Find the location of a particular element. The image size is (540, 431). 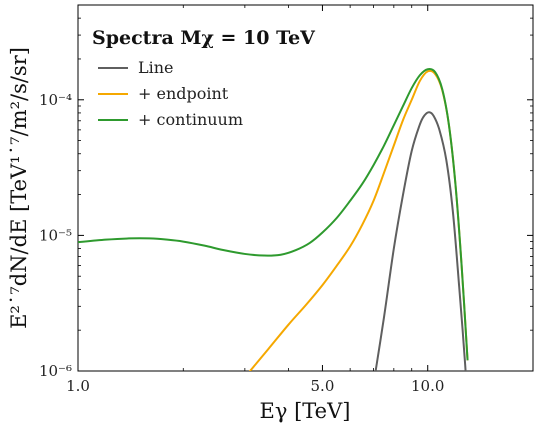

legend-title: Spectra Mχ = 10 TeV is located at coordinates (204, 38).